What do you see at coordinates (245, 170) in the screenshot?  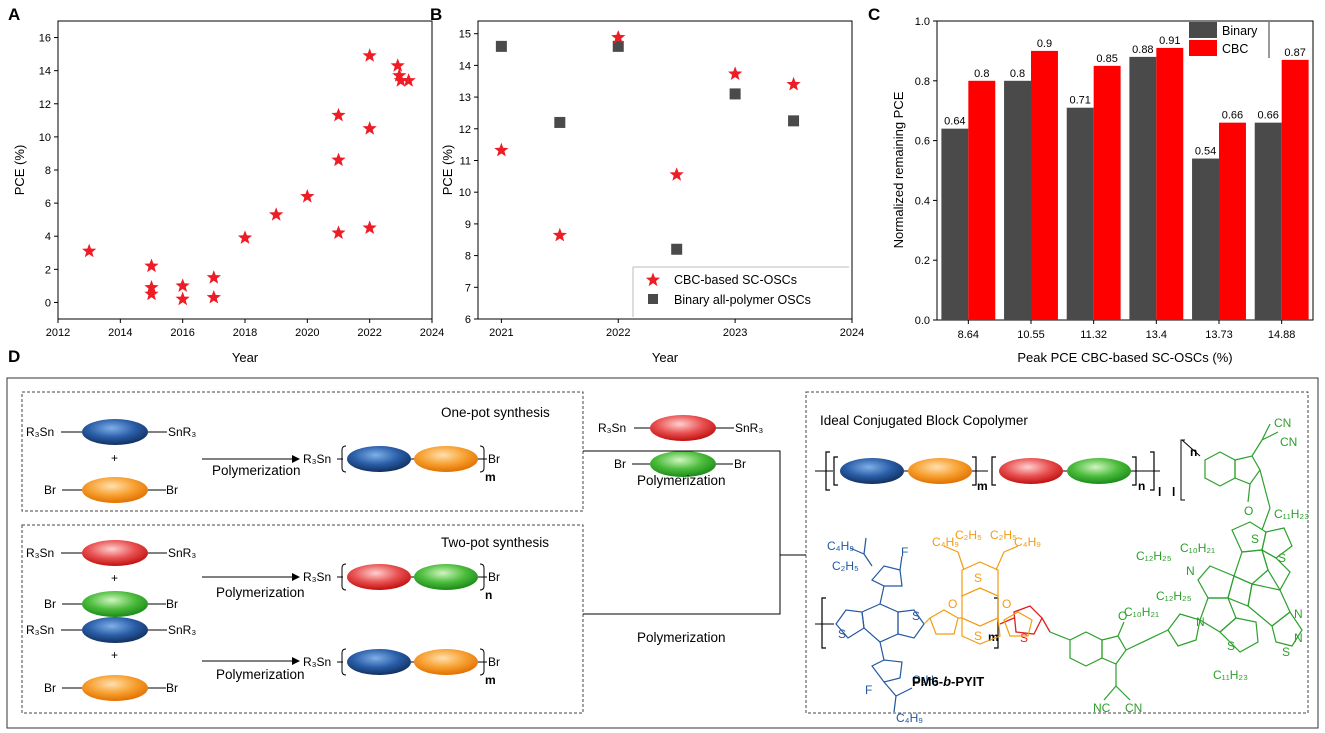 I see `chart-a-frame` at bounding box center [245, 170].